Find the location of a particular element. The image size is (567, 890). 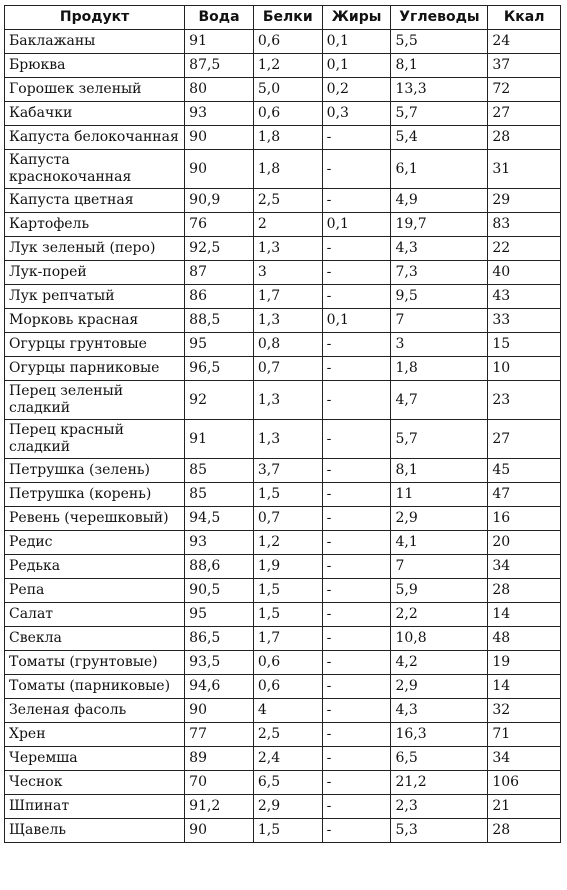

cell-carbs: 6,5 is located at coordinates (439, 758).